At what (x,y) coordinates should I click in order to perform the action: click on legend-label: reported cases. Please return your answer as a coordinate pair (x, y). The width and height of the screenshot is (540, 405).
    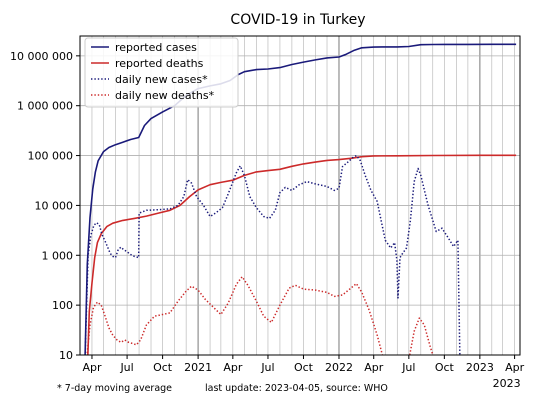
    Looking at the image, I should click on (156, 47).